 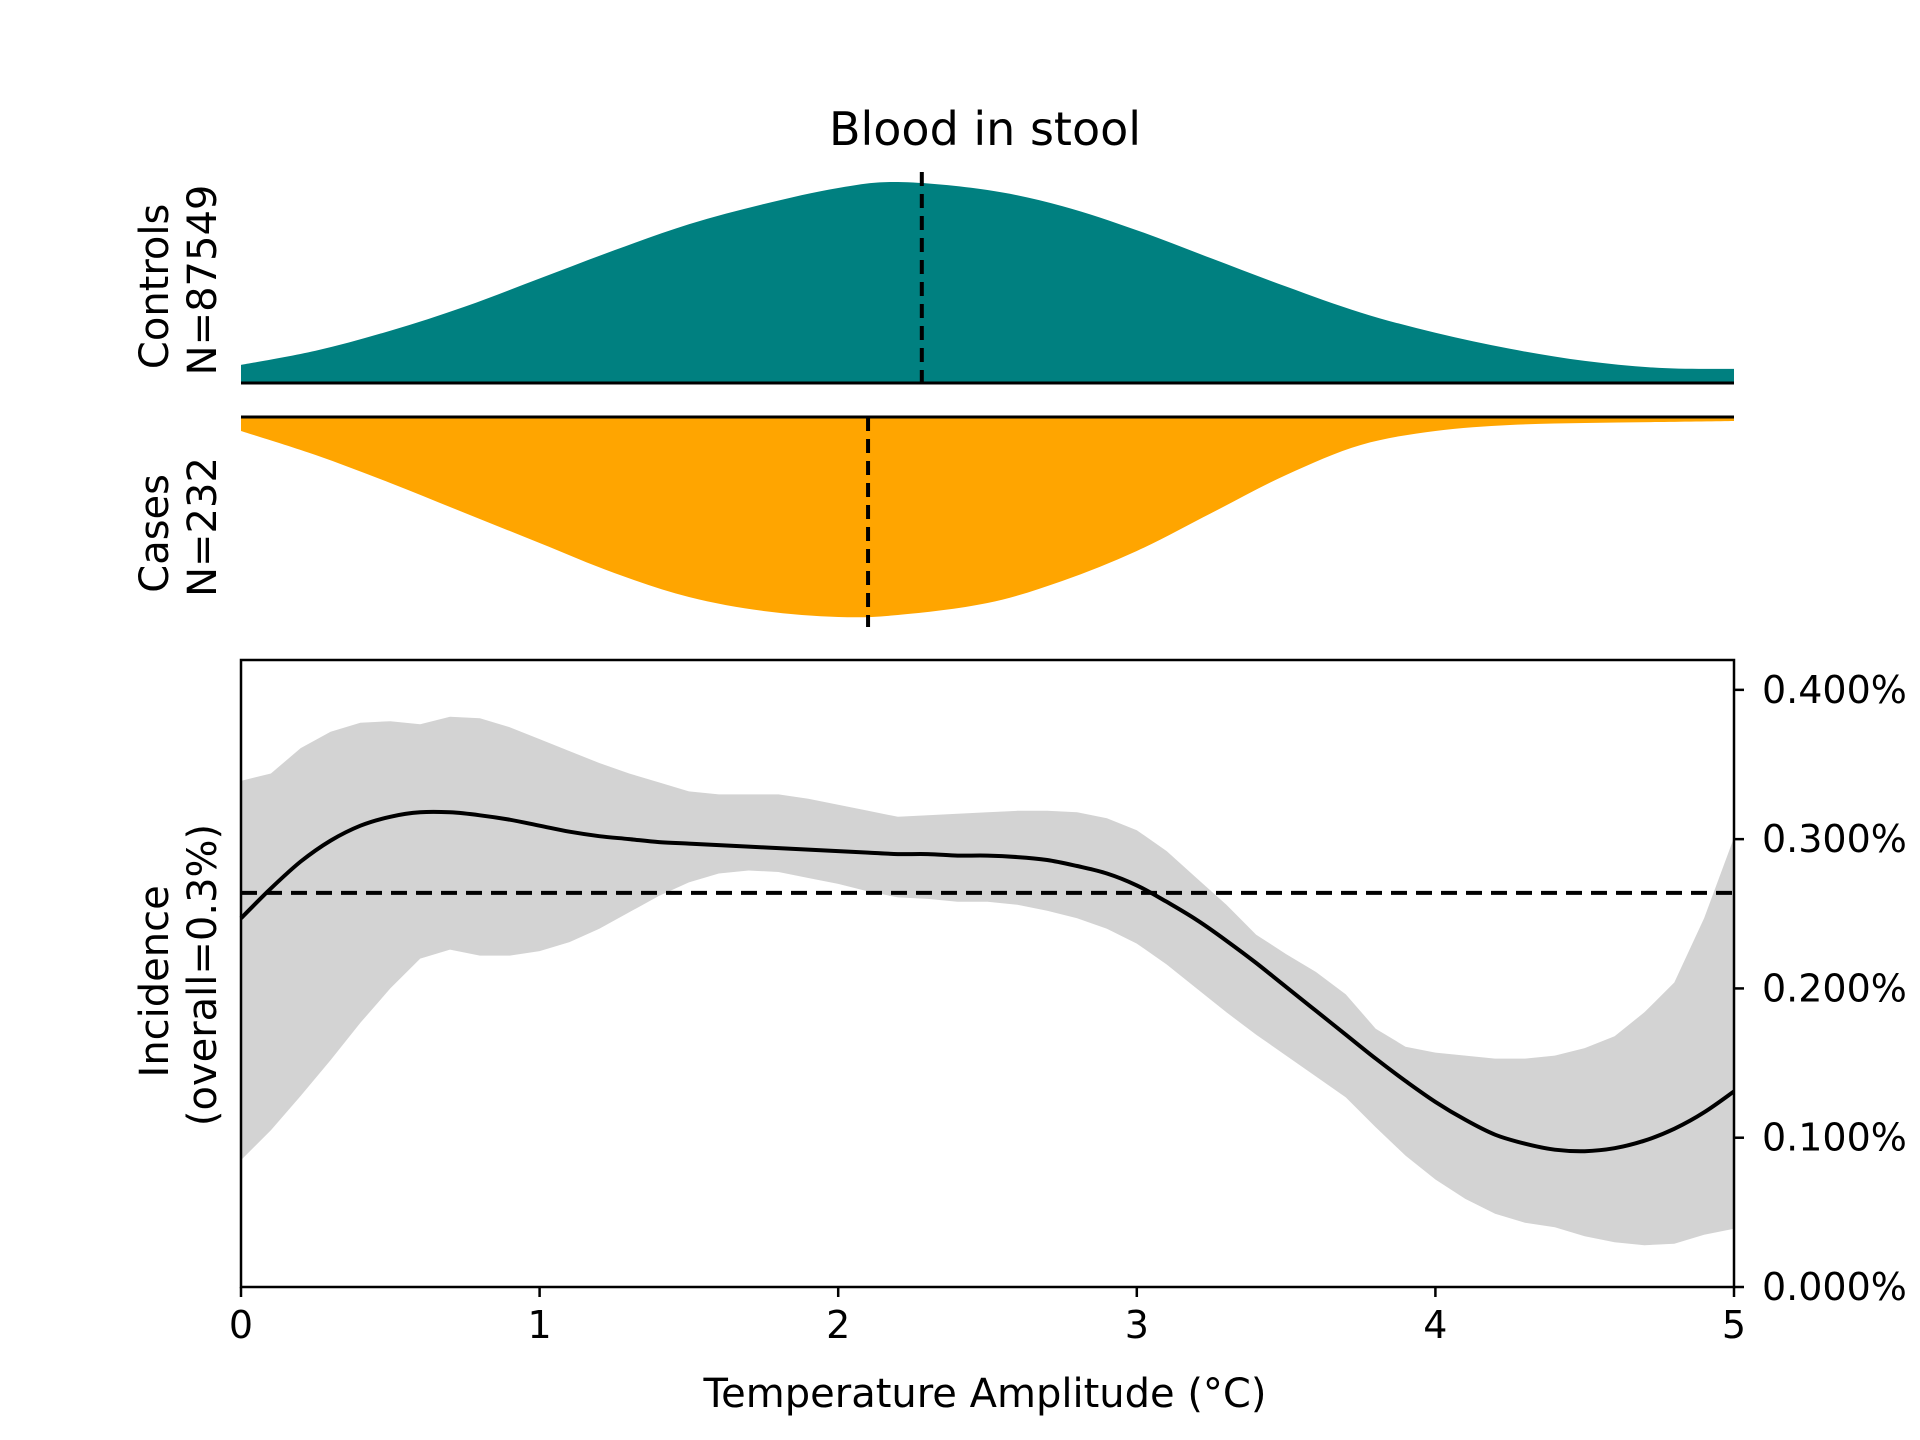 What do you see at coordinates (838, 1325) in the screenshot?
I see `x-tick-label: 2` at bounding box center [838, 1325].